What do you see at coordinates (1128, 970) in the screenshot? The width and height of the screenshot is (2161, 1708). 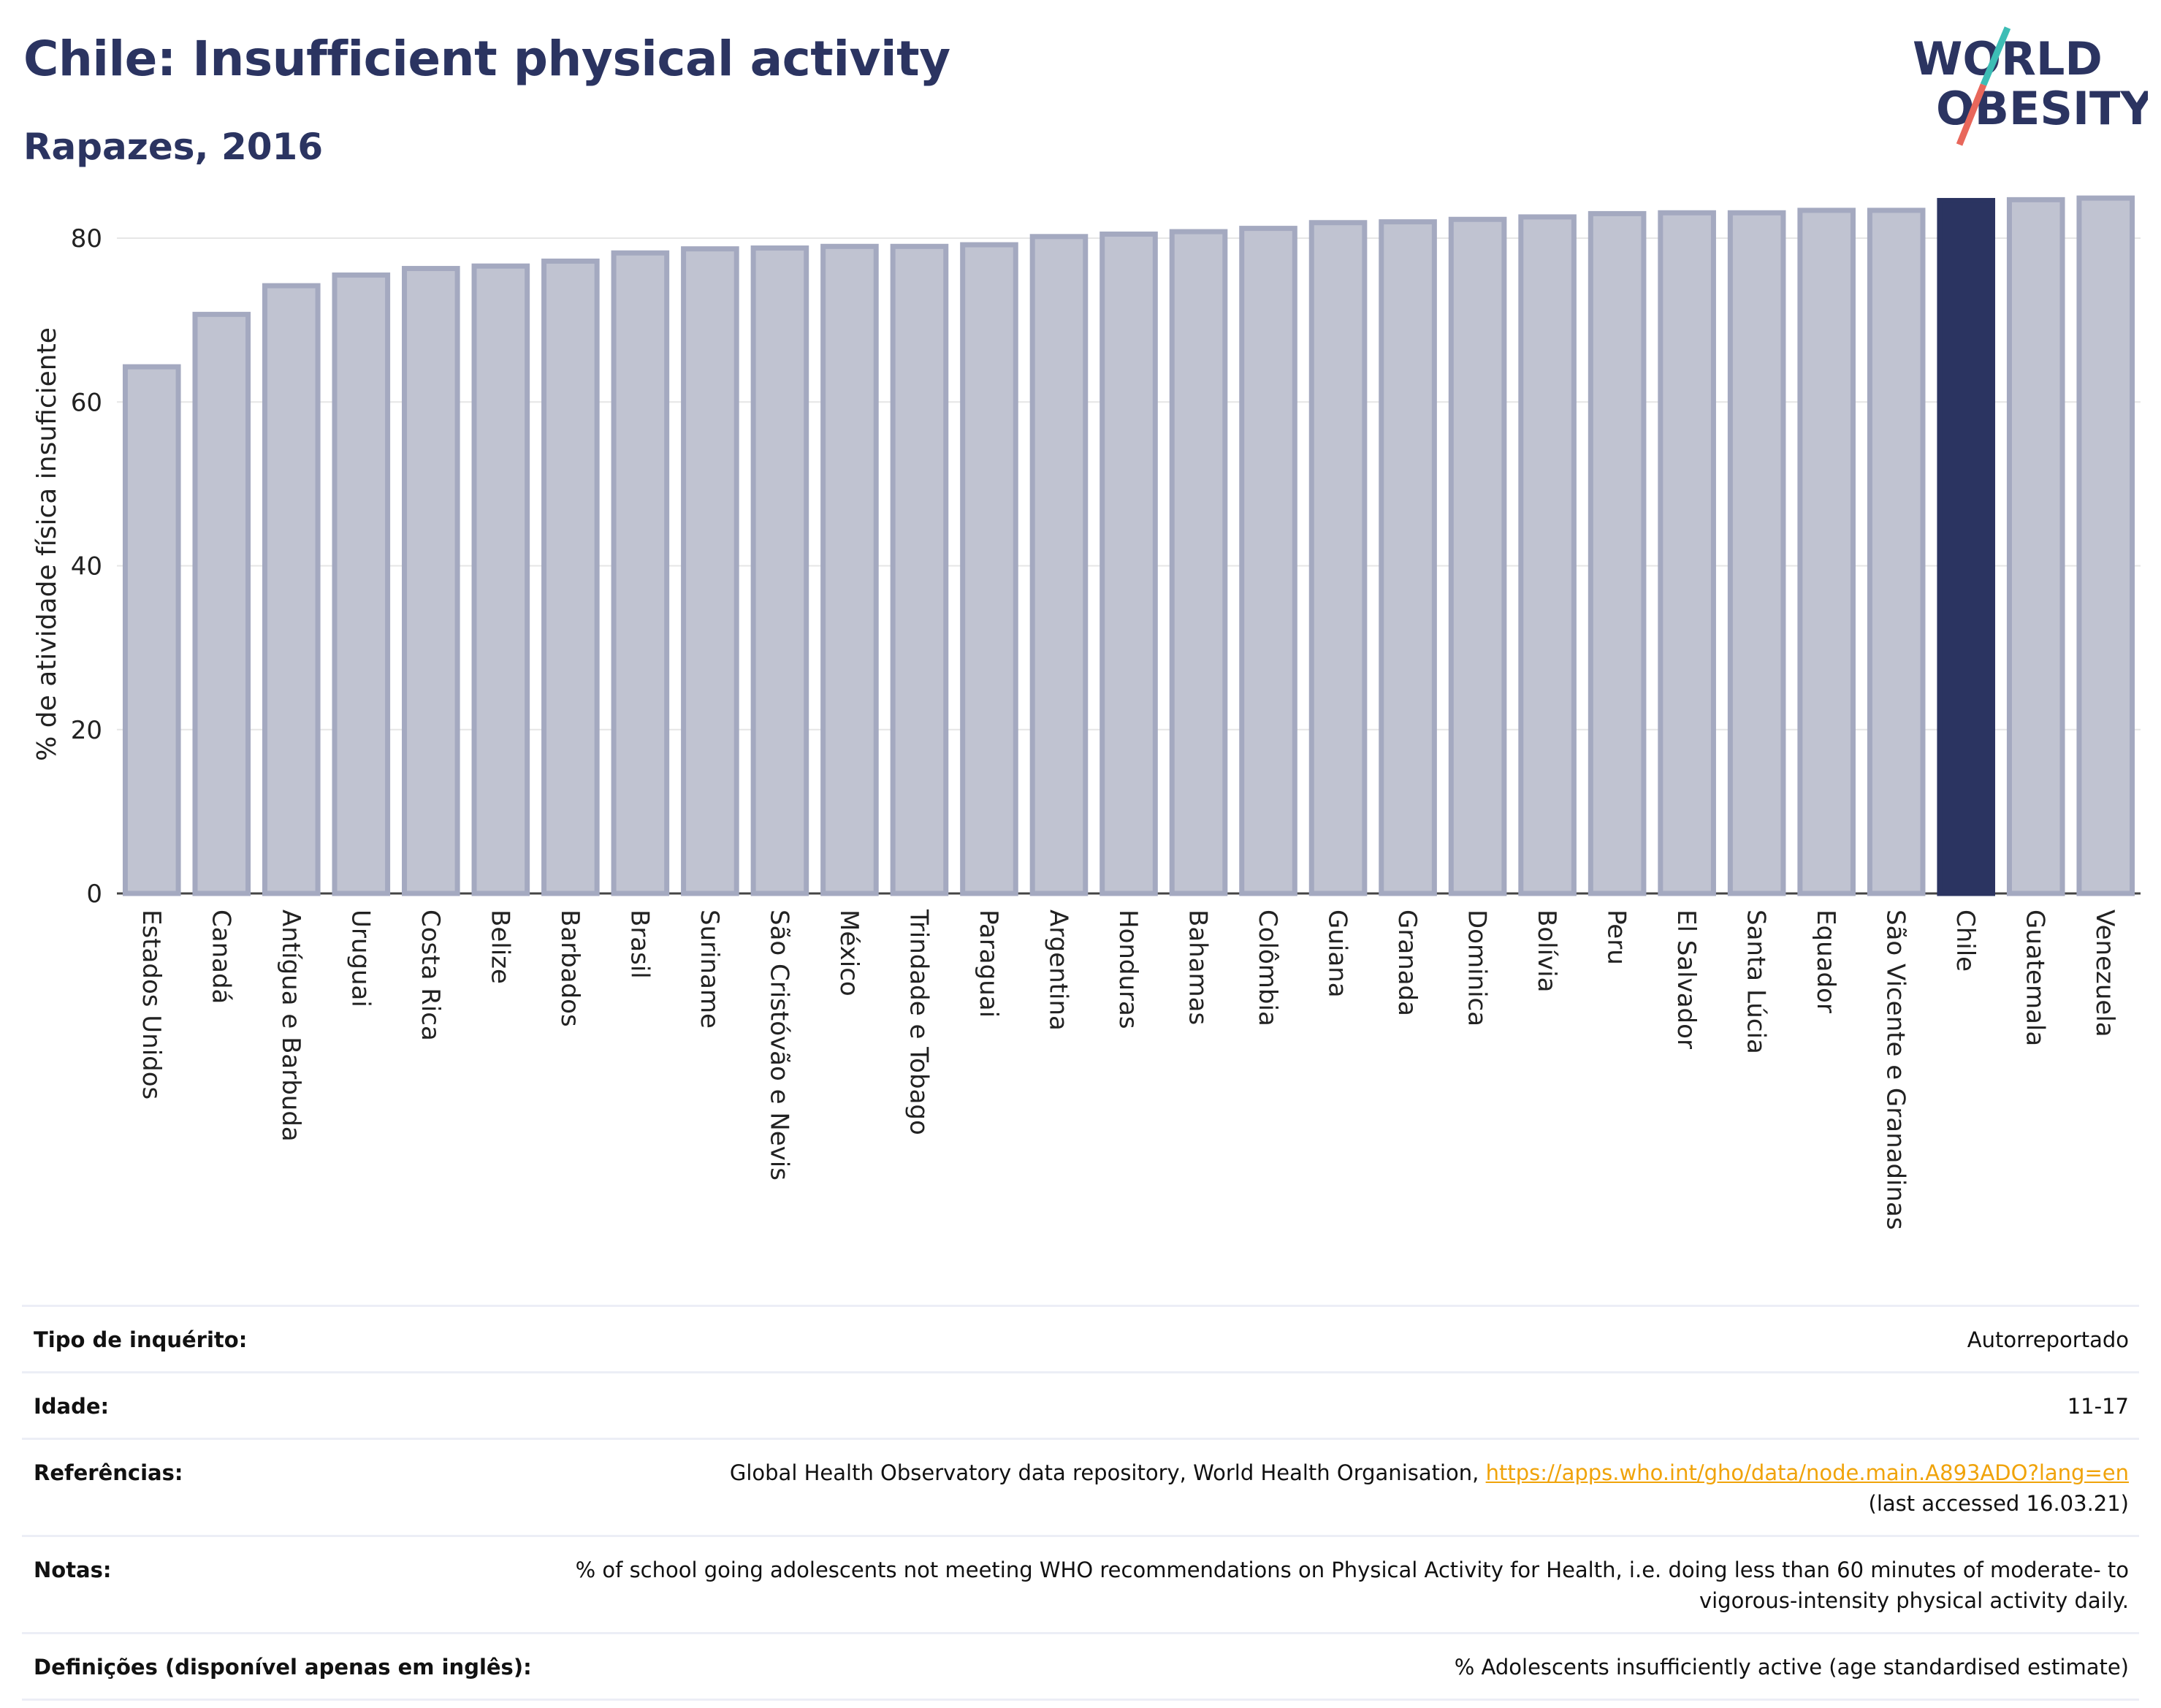 I see `x-tick-label: Honduras` at bounding box center [1128, 970].